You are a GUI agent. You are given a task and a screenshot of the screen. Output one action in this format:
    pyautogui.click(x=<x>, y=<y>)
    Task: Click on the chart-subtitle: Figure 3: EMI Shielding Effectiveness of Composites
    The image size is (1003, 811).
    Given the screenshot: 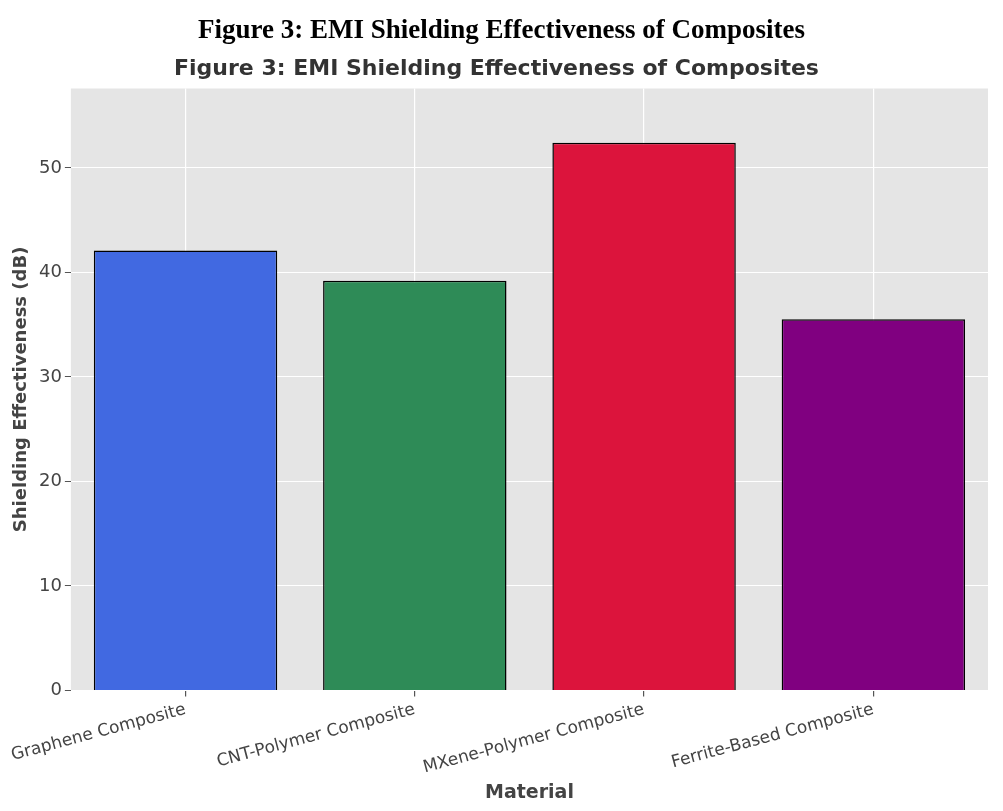 What is the action you would take?
    pyautogui.click(x=496, y=67)
    